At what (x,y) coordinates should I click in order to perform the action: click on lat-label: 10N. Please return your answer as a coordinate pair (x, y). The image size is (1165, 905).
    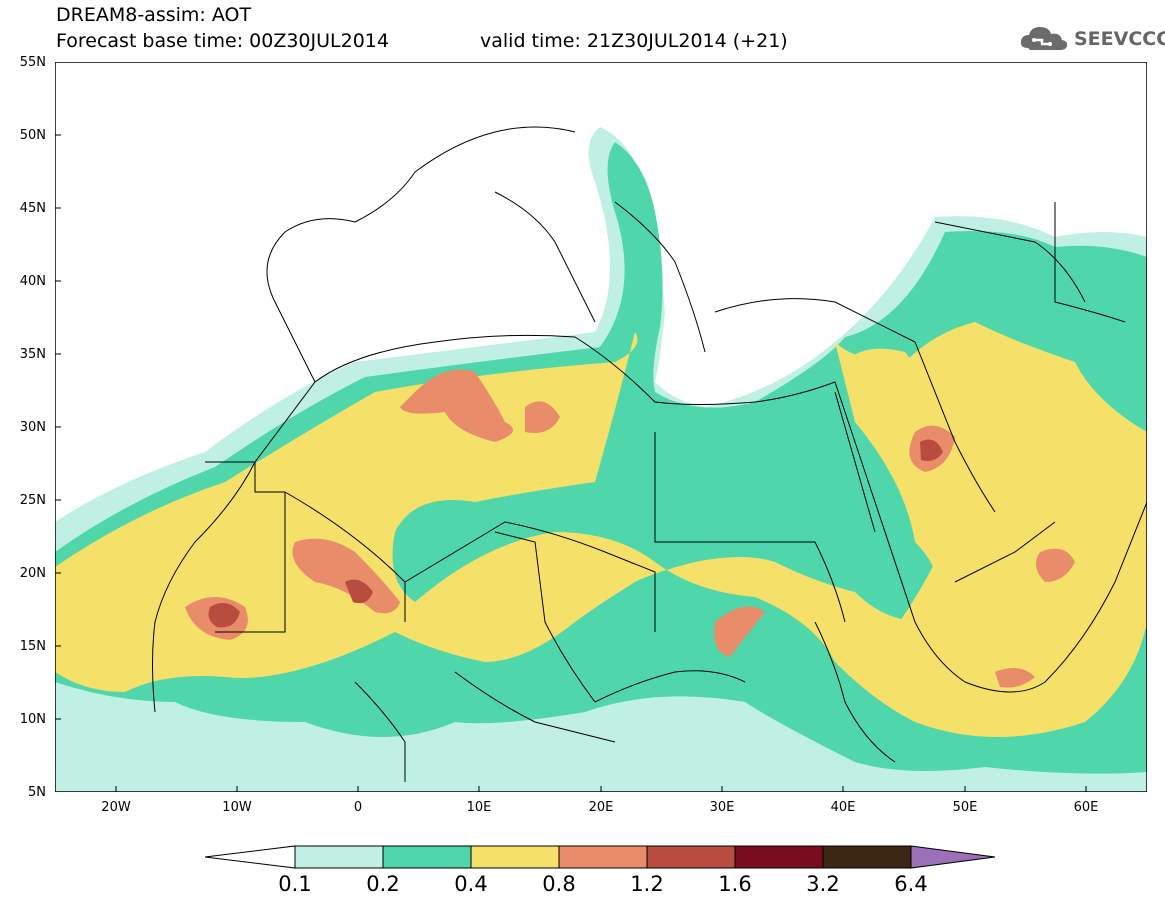
    Looking at the image, I should click on (32, 719).